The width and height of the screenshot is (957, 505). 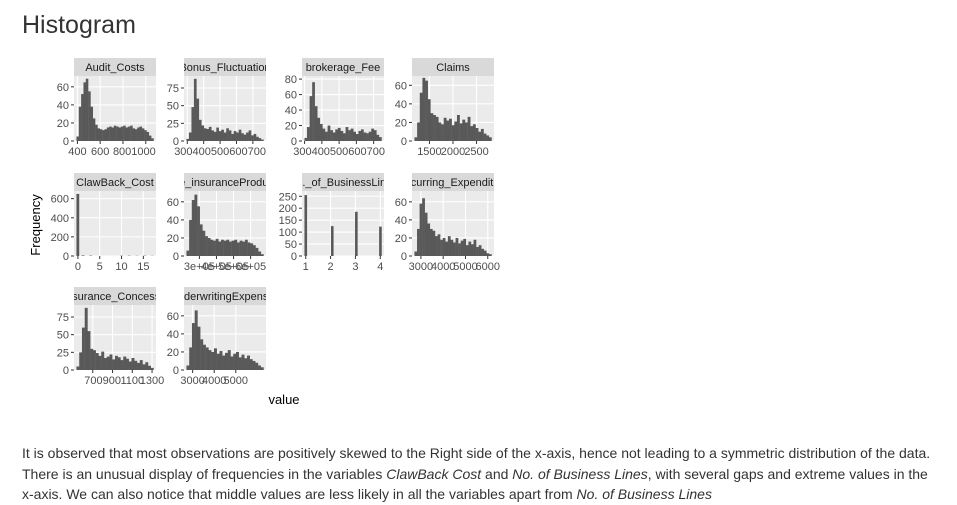 What do you see at coordinates (476, 152) in the screenshot?
I see `x-tick-label: 2500` at bounding box center [476, 152].